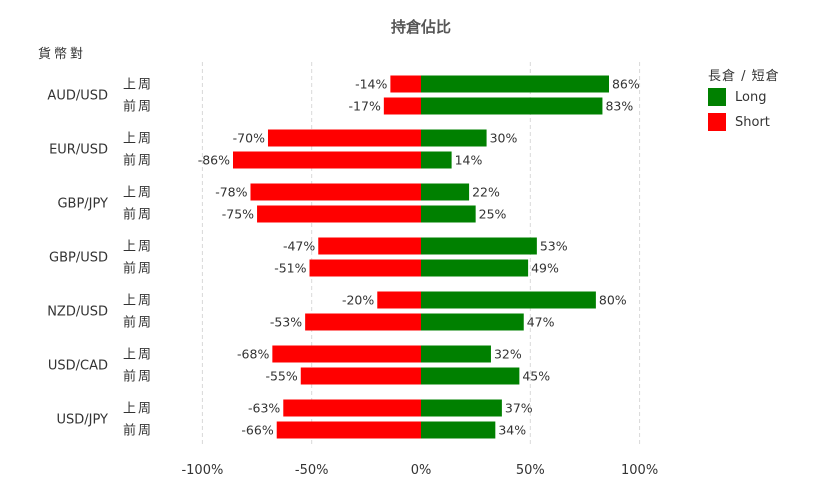  I want to click on data-label-long: 80%, so click(613, 300).